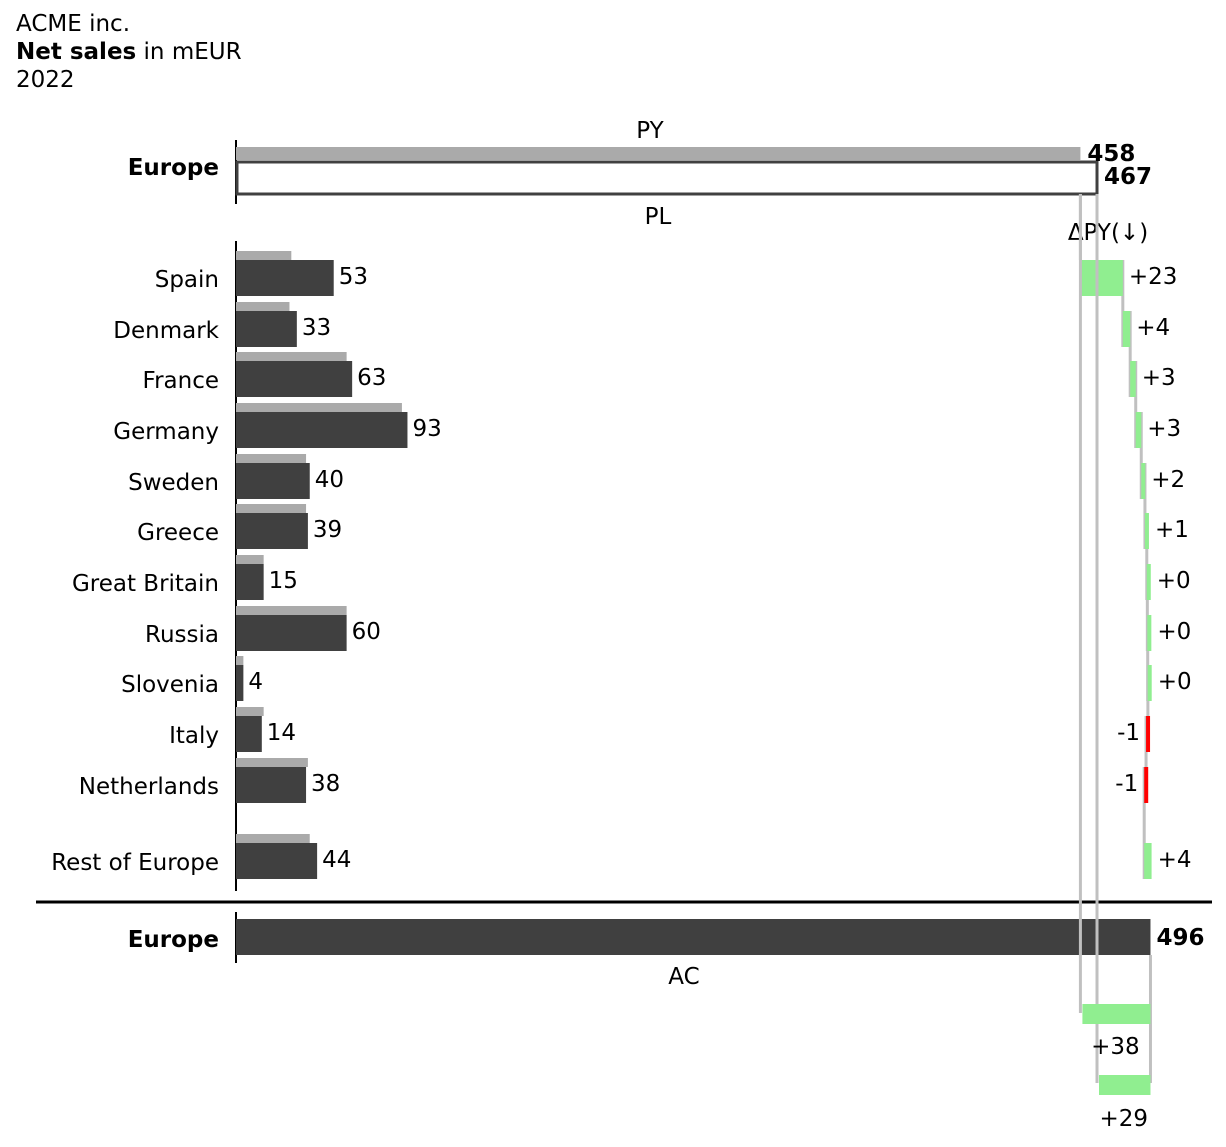 This screenshot has width=1226, height=1147. Describe the element at coordinates (145, 584) in the screenshot. I see `category-label: Great Britain` at that location.